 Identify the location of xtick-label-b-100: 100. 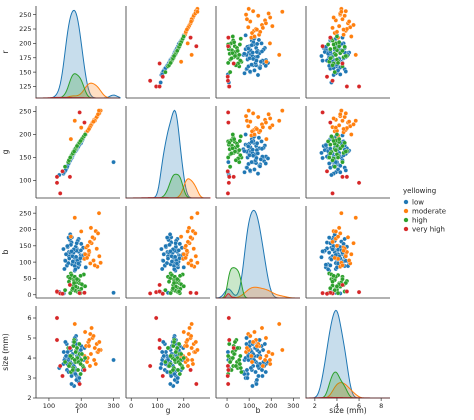
(249, 406).